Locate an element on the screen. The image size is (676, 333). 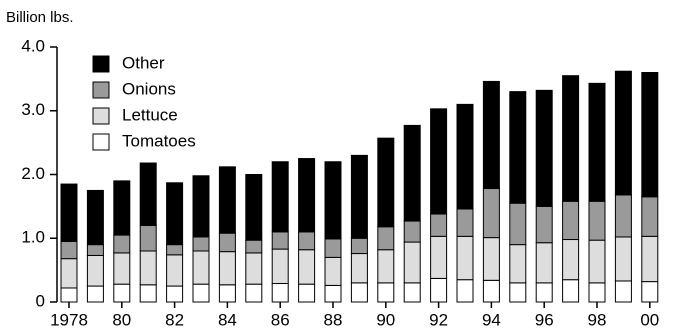
y-tick-label: 3.0 is located at coordinates (33, 109).